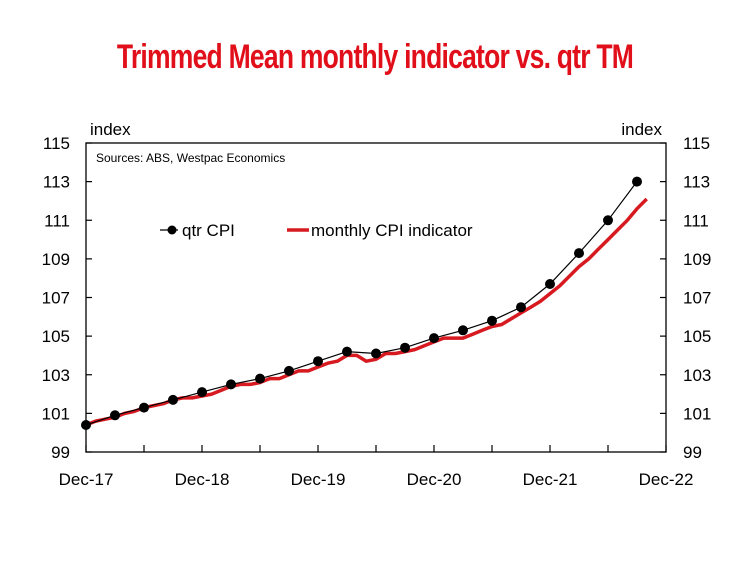  I want to click on y-tick-label-left: 99, so click(60, 452).